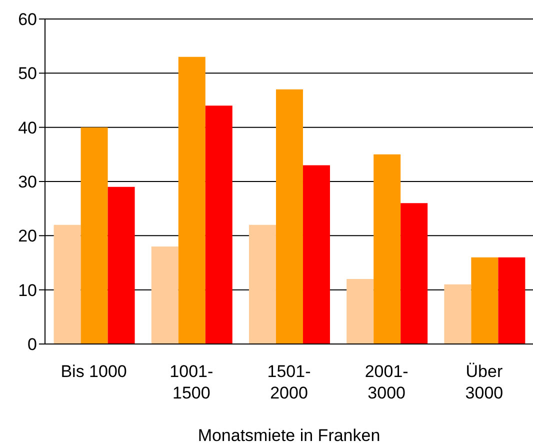 This screenshot has height=443, width=533. Describe the element at coordinates (484, 382) in the screenshot. I see `x-tick-label: Über 3000` at that location.